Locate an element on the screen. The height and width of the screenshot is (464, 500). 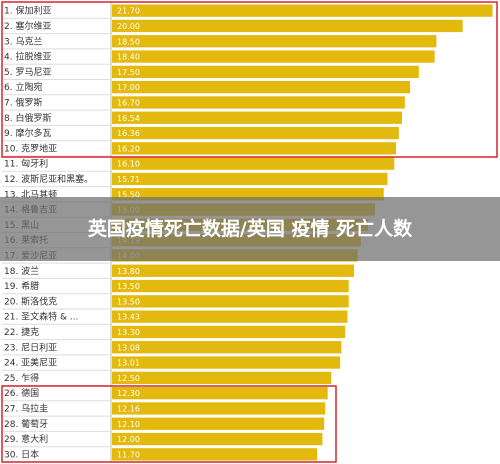
value-label: 18.50 is located at coordinates (128, 41).